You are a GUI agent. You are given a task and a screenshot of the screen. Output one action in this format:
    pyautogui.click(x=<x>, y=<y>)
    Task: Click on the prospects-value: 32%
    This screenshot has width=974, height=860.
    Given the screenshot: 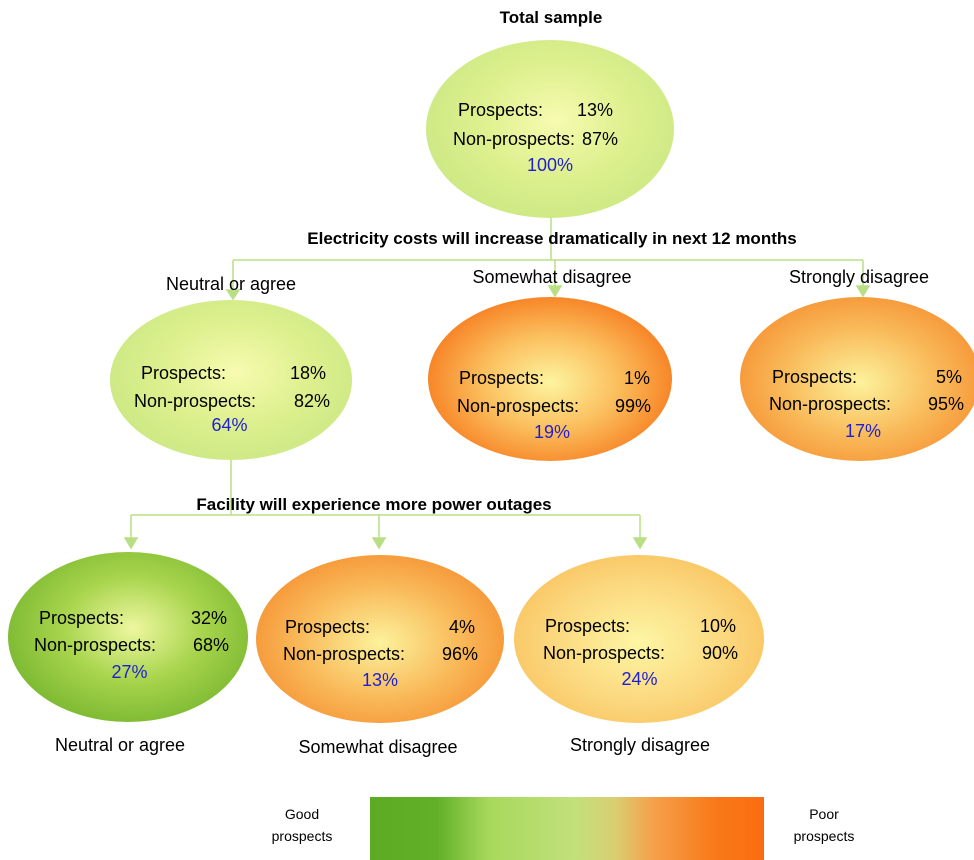 What is the action you would take?
    pyautogui.click(x=208, y=618)
    